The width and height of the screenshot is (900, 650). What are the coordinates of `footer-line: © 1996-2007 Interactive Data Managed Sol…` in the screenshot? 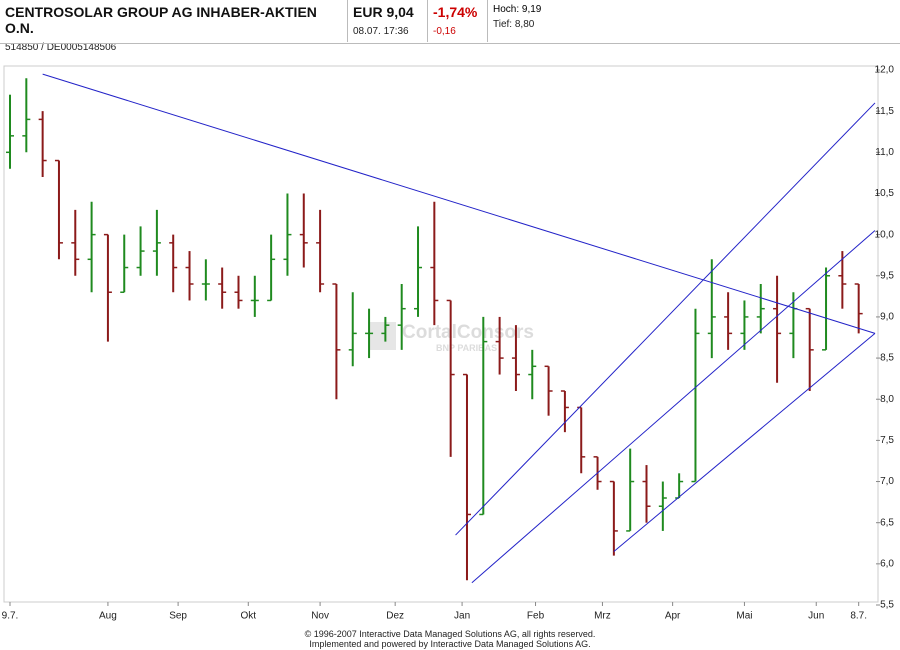 It's located at (450, 634).